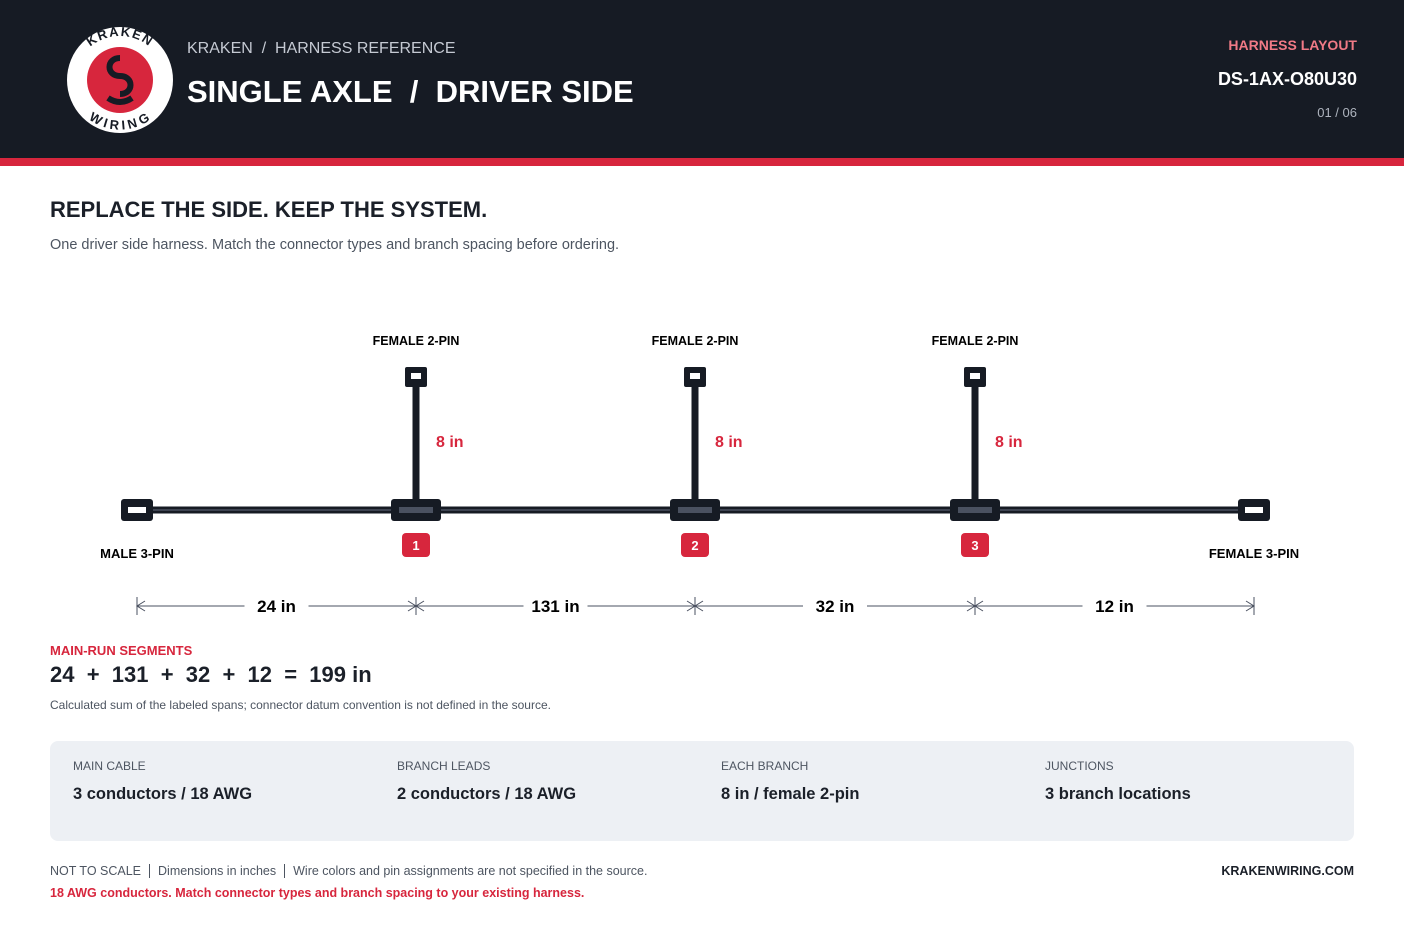  I want to click on footer-site: KRAKENWIRING.COM, so click(1287, 871).